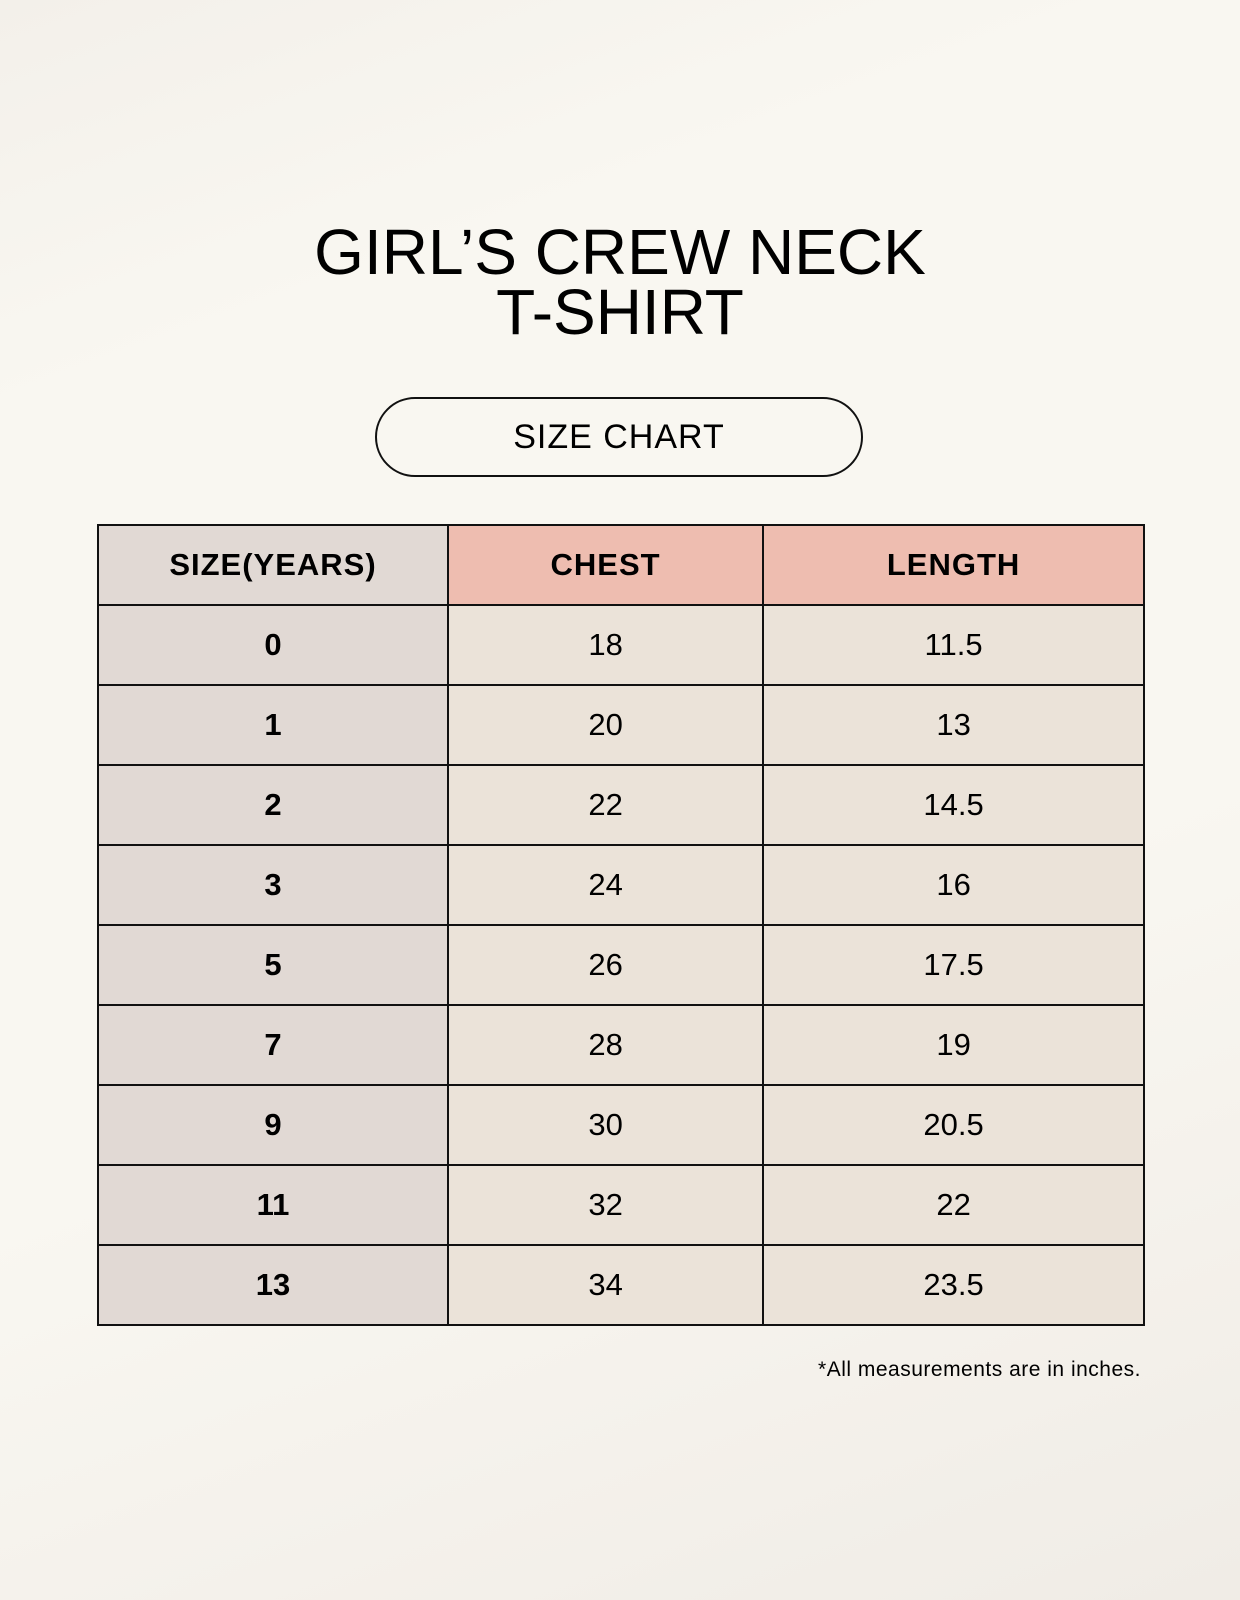  What do you see at coordinates (620, 252) in the screenshot?
I see `title-line-1: GIRL’S CREW NECK` at bounding box center [620, 252].